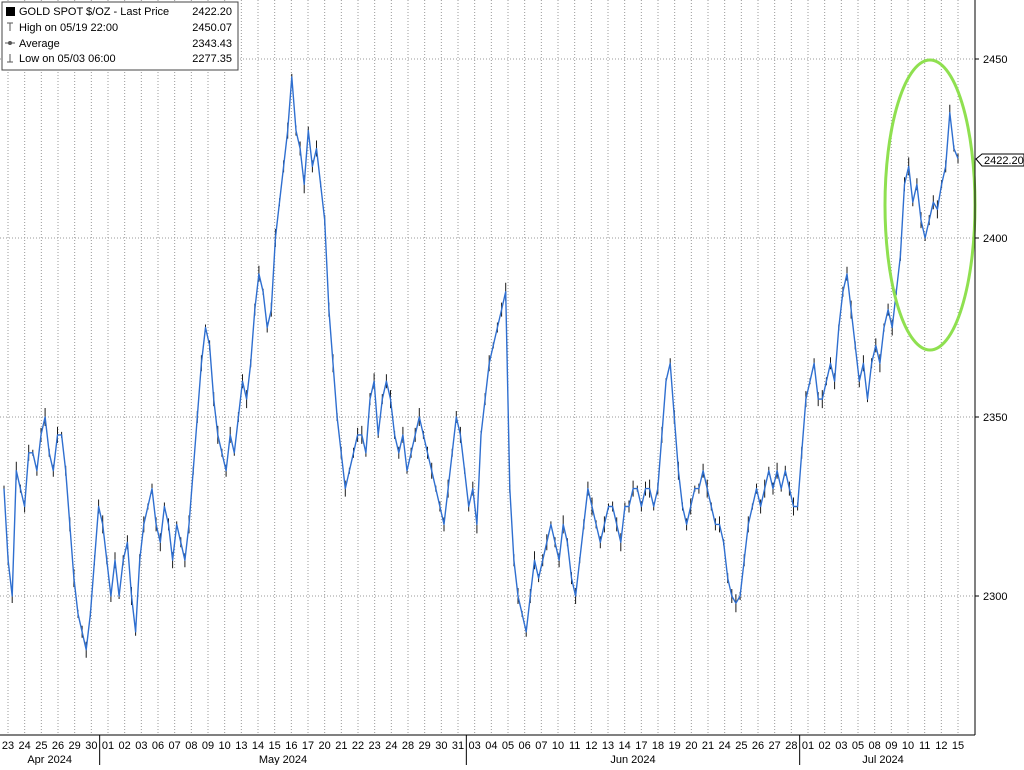  I want to click on high-marker-icon, so click(10, 26).